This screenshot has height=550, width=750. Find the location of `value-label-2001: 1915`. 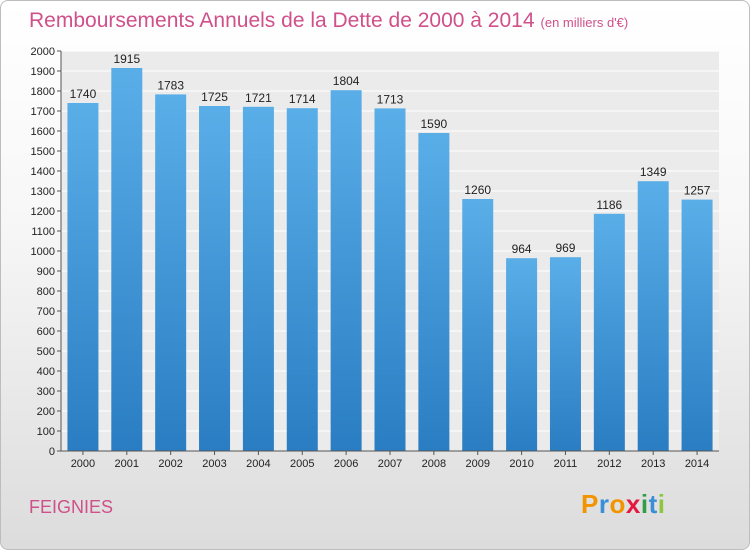

value-label-2001: 1915 is located at coordinates (126, 59).